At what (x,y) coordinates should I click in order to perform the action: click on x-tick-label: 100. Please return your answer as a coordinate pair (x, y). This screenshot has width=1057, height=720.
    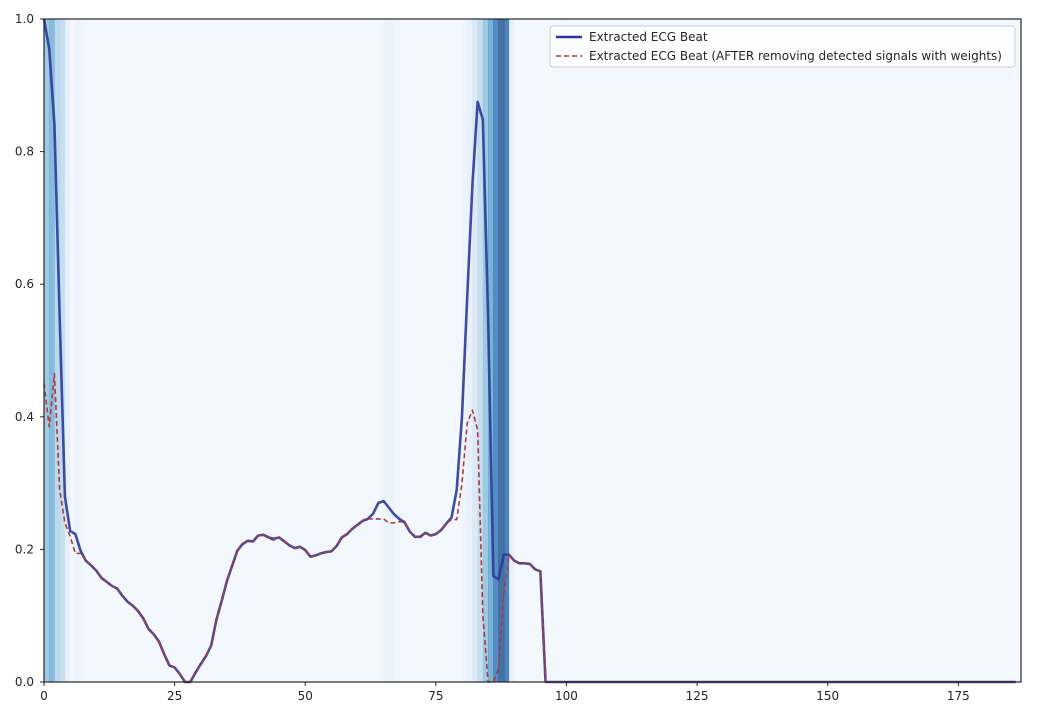
    Looking at the image, I should click on (566, 696).